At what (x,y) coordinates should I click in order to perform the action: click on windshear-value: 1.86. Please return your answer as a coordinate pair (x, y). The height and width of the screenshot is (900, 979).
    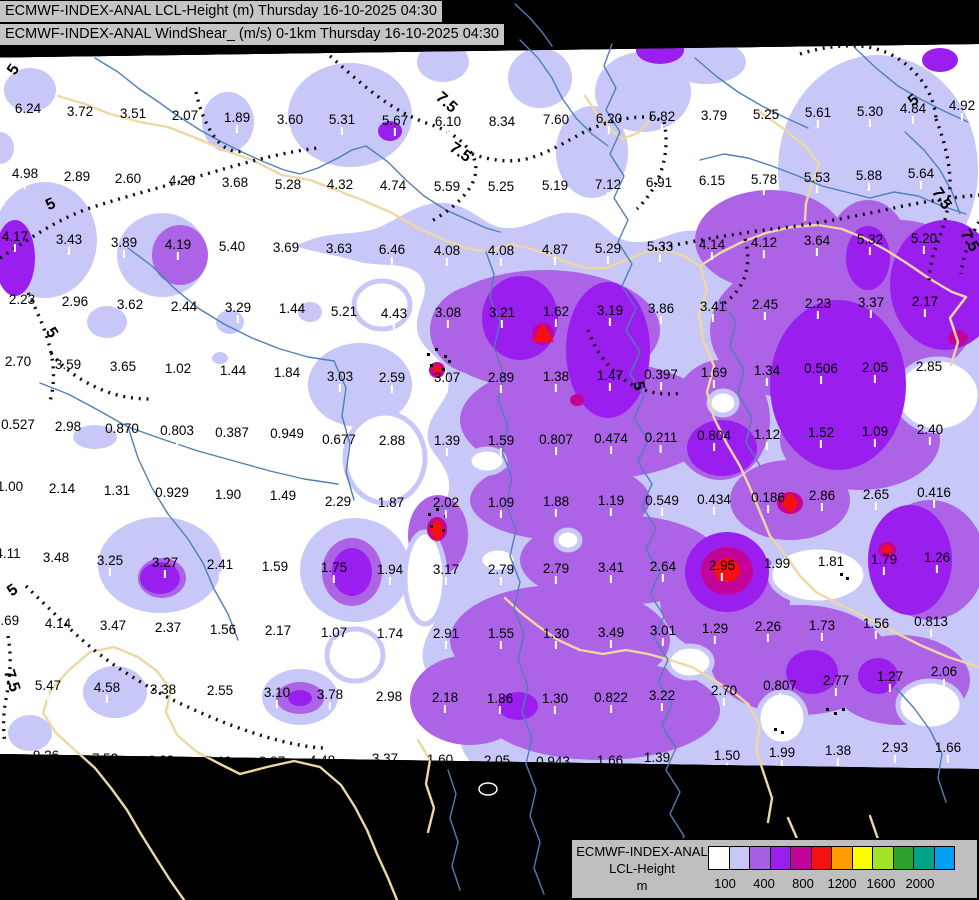
    Looking at the image, I should click on (500, 703).